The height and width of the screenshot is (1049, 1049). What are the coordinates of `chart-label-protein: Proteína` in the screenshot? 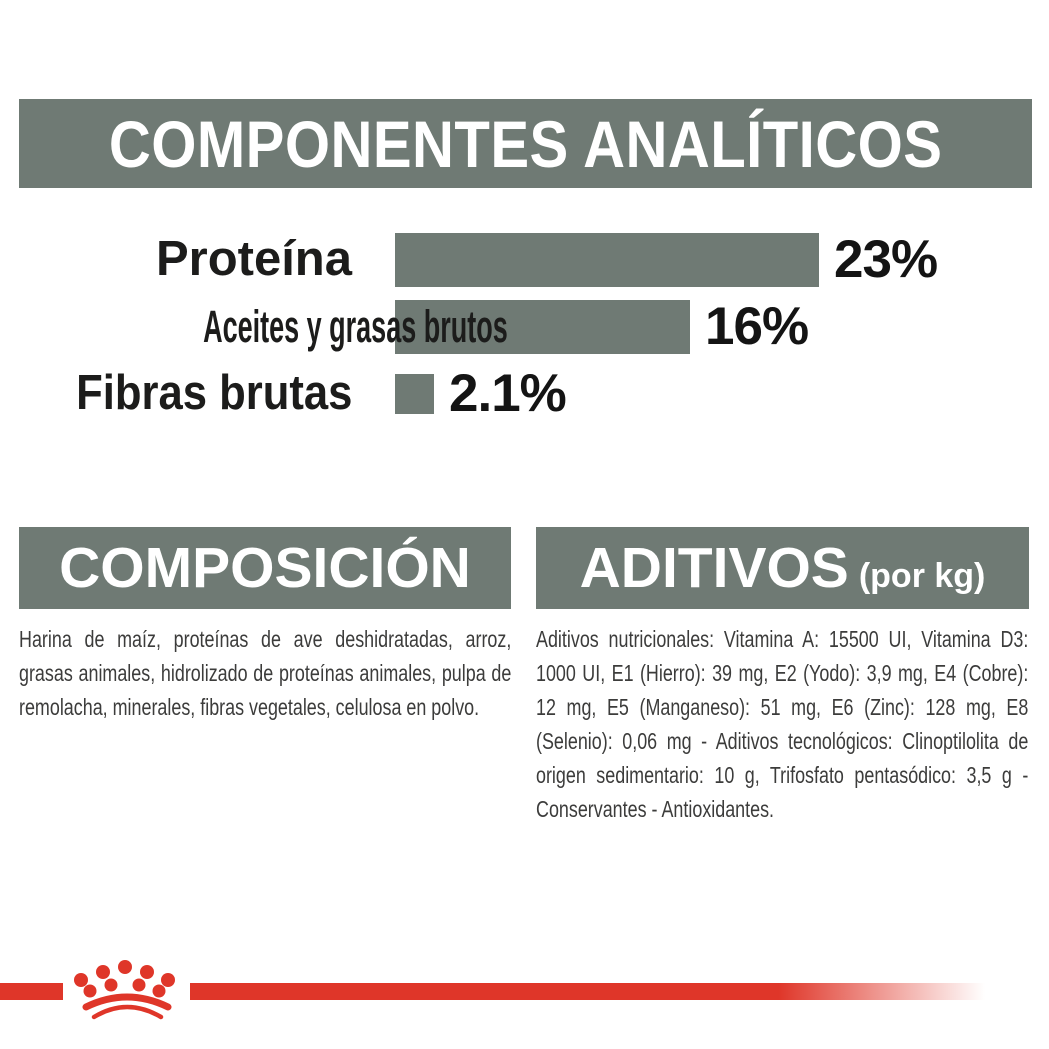 It's located at (253, 259).